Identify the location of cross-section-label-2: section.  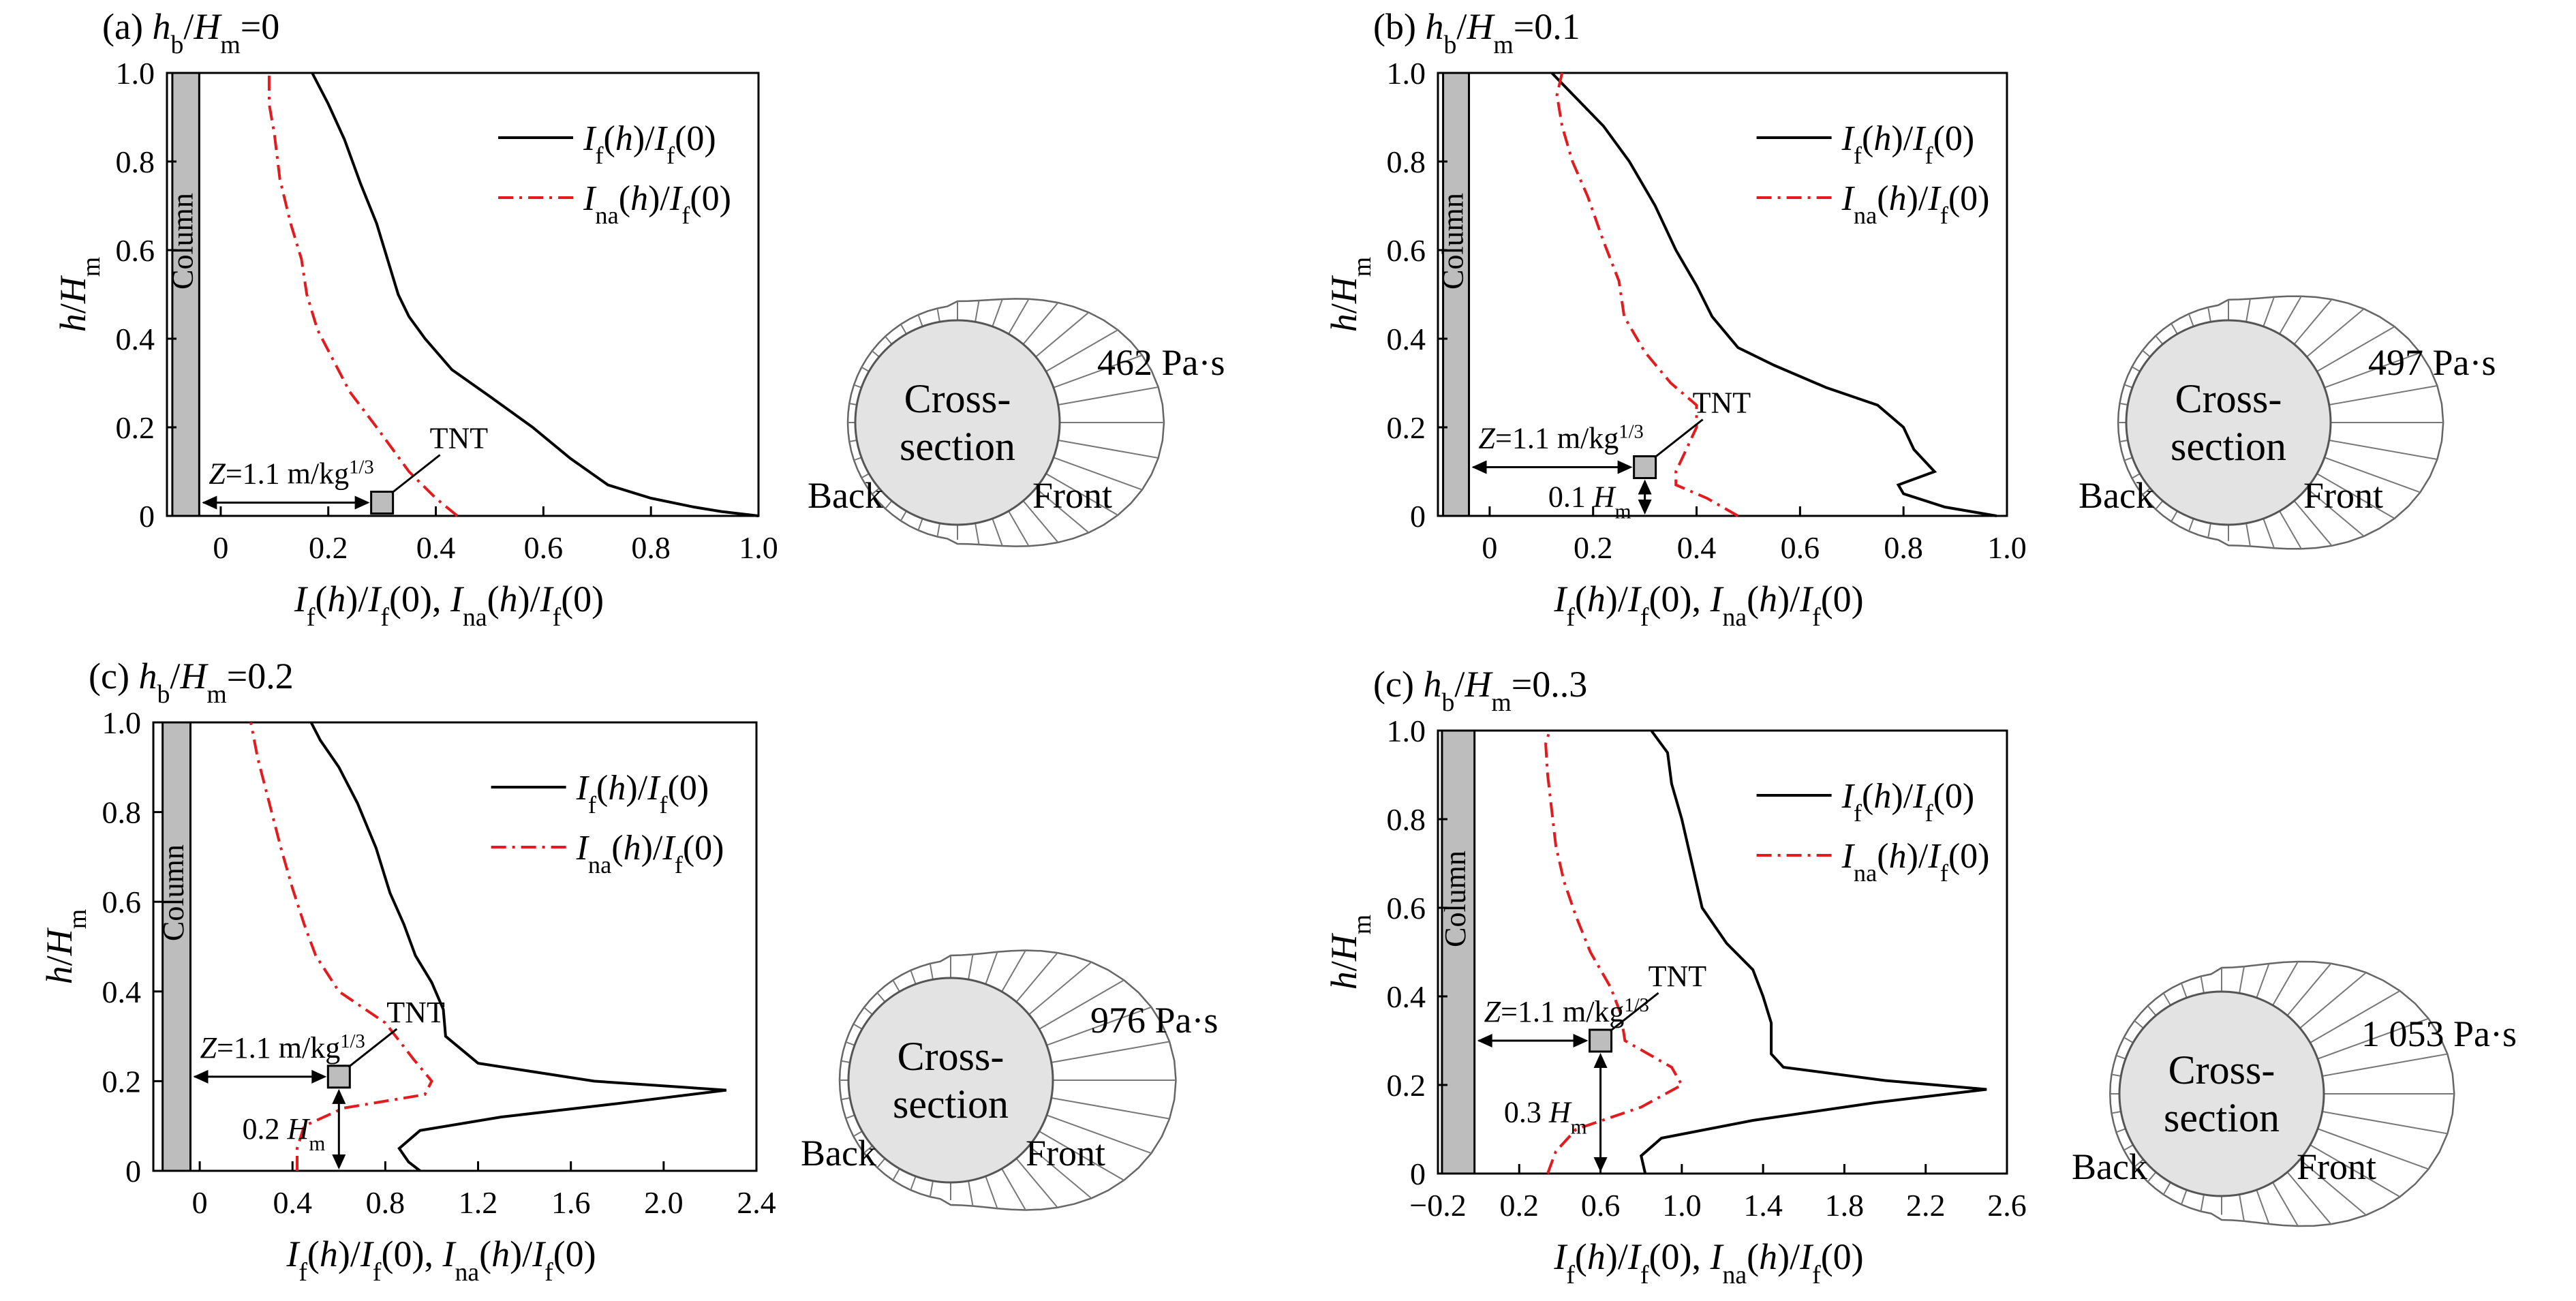
(2228, 446).